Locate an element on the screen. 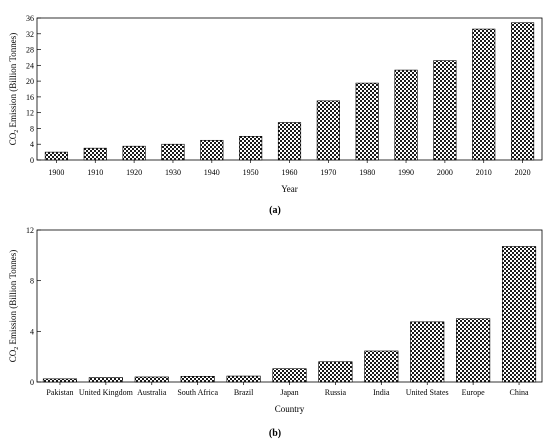  x-axis-title: Country is located at coordinates (290, 409).